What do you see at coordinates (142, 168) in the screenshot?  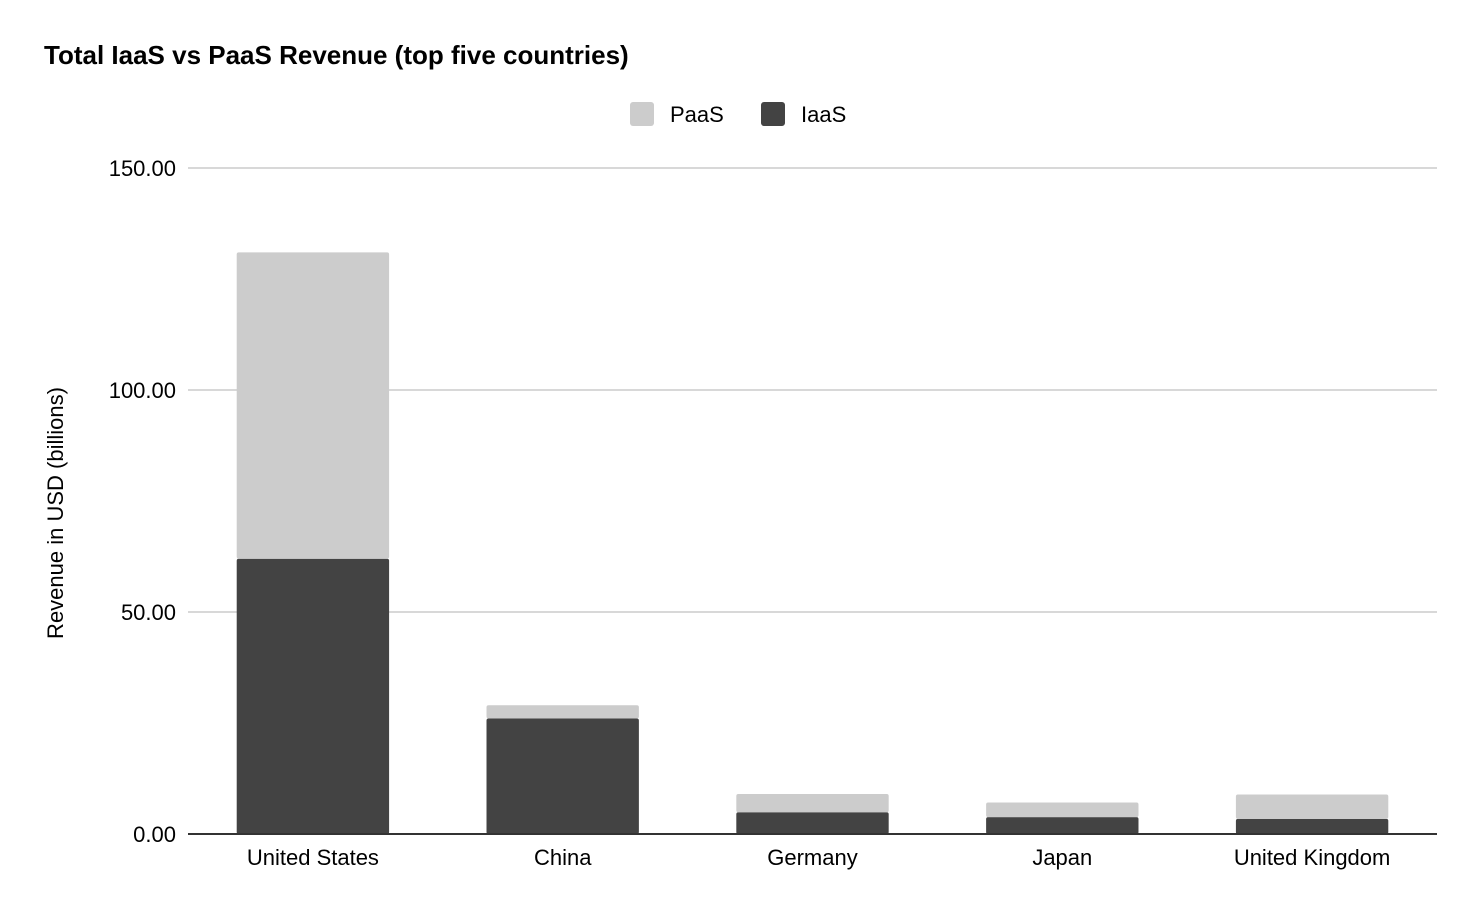 I see `y-tick-label: 150.00` at bounding box center [142, 168].